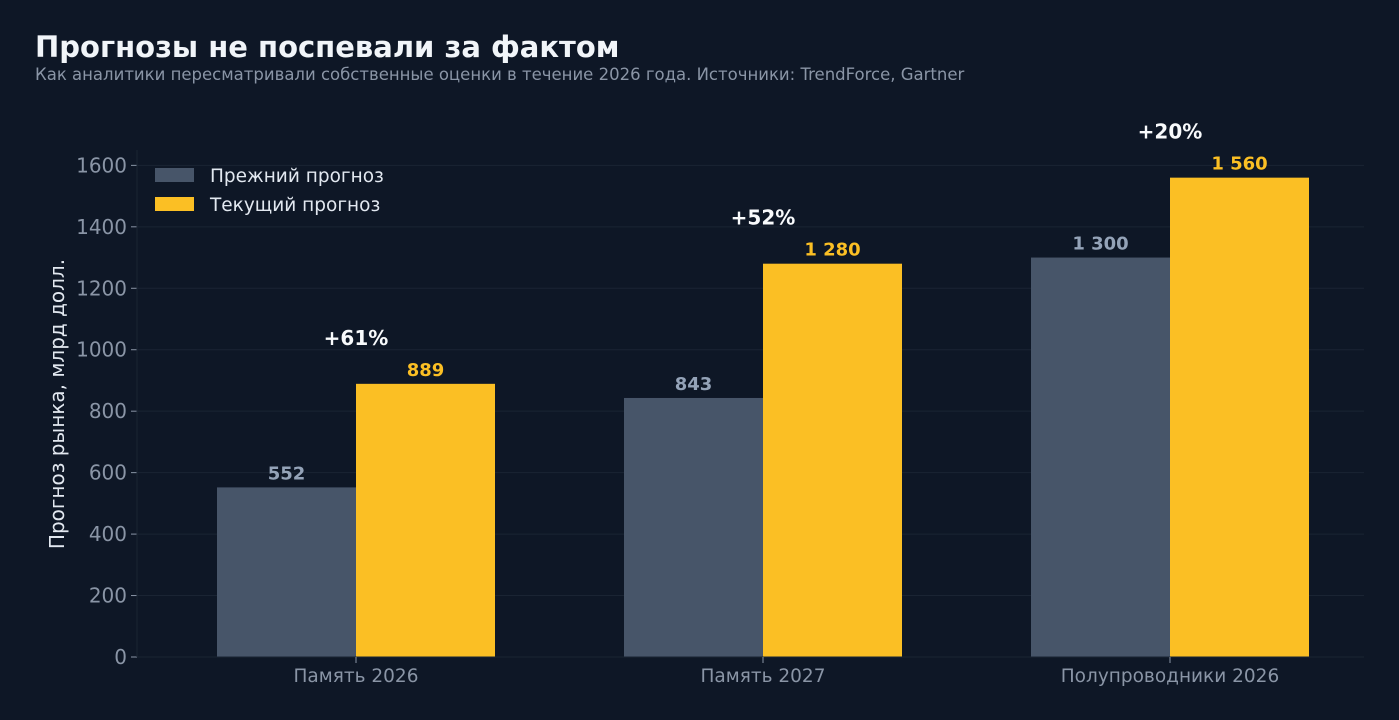 The image size is (1399, 720). Describe the element at coordinates (763, 676) in the screenshot. I see `x-tick-label: Память 2027` at that location.